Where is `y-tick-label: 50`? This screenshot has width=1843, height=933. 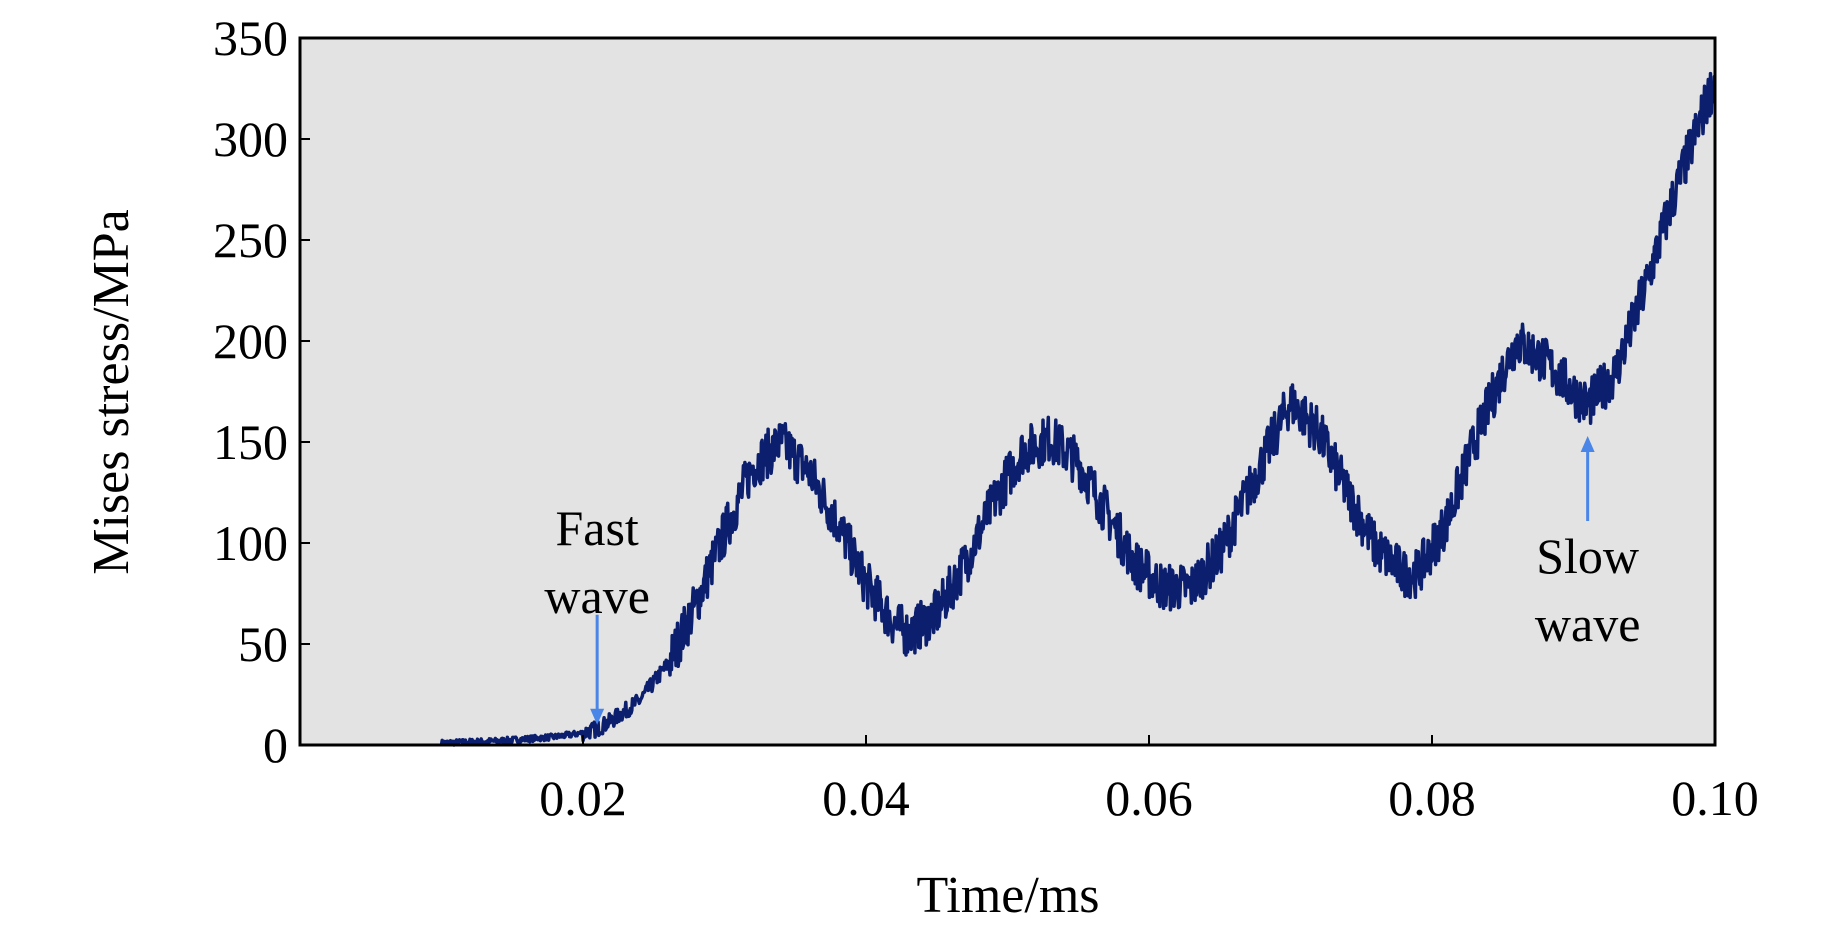 y-tick-label: 50 is located at coordinates (263, 644).